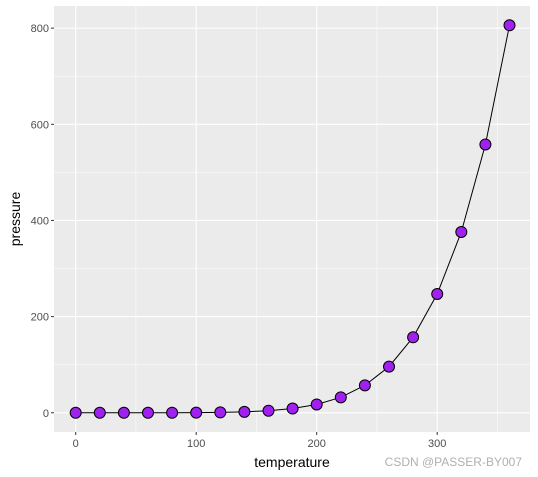  I want to click on y-tick-label: 0, so click(46, 414).